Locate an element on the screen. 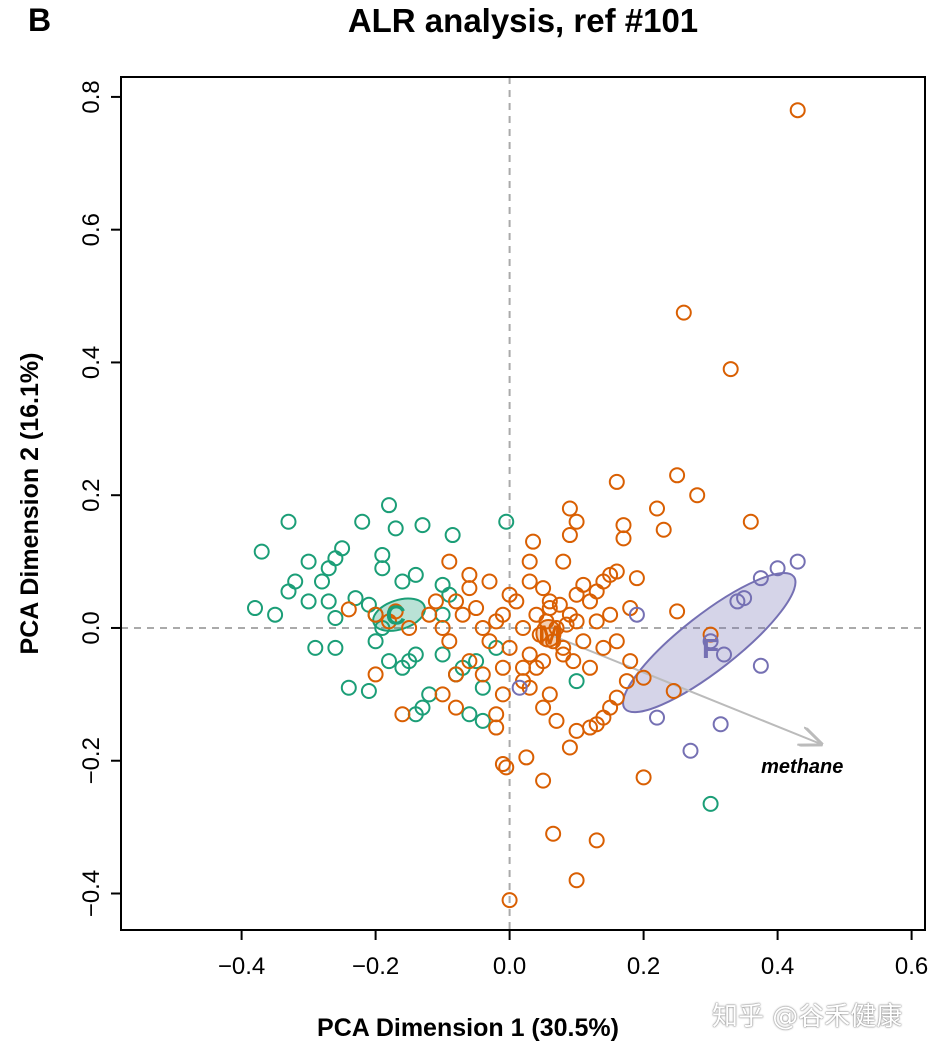  y-tick-label: −0.2 is located at coordinates (91, 760).